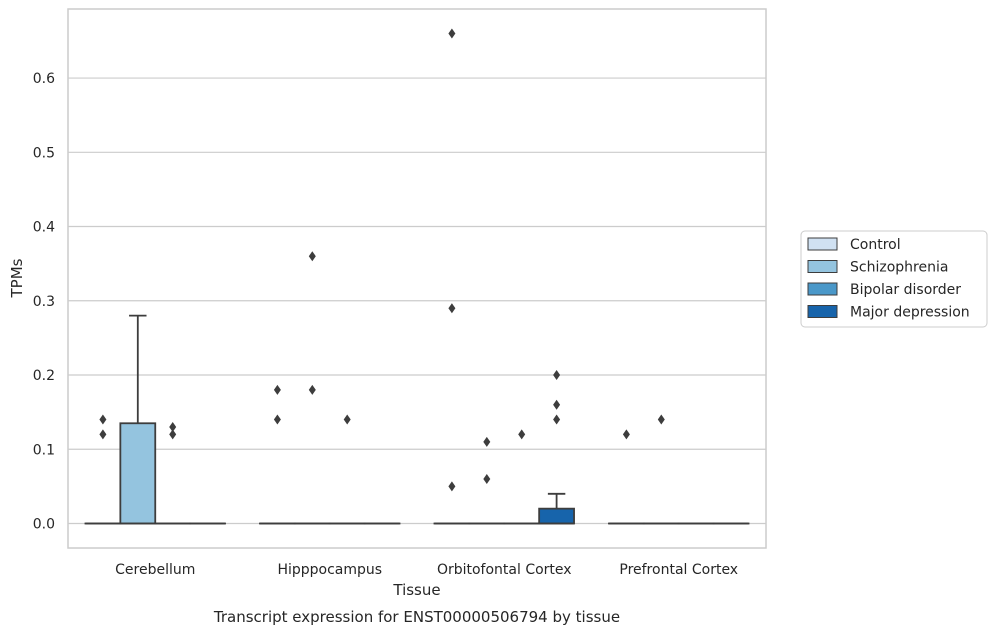 The height and width of the screenshot is (634, 997). What do you see at coordinates (44, 79) in the screenshot?
I see `y-tick-label-6: 0.6` at bounding box center [44, 79].